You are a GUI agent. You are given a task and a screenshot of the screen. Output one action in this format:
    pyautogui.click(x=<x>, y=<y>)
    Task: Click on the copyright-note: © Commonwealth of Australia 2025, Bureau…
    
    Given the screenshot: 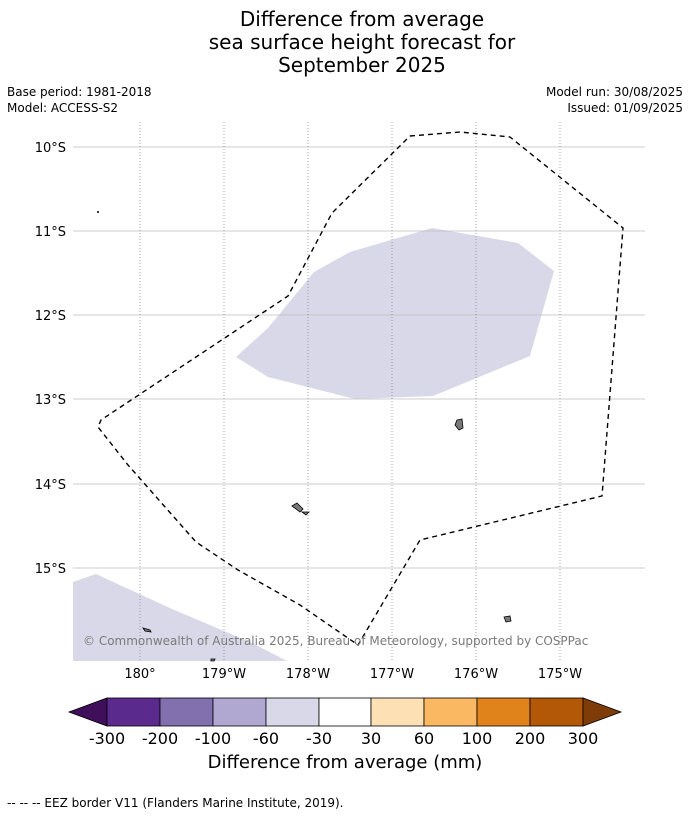 What is the action you would take?
    pyautogui.click(x=335, y=641)
    